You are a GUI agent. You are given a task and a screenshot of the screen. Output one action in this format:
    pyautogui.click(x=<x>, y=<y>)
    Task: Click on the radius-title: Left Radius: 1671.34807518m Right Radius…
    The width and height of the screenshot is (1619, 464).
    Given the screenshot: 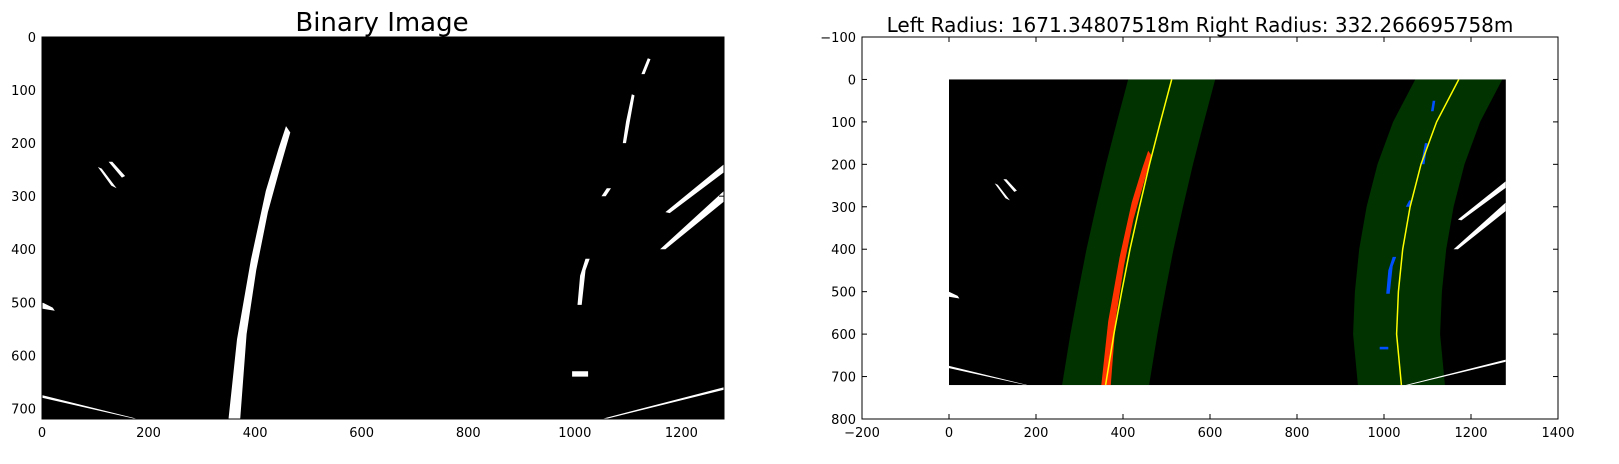 What is the action you would take?
    pyautogui.click(x=1200, y=25)
    